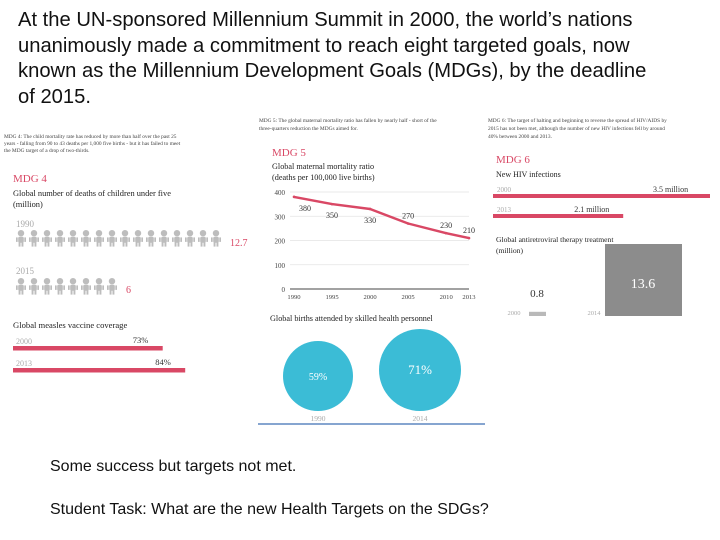 The width and height of the screenshot is (720, 540). Describe the element at coordinates (289, 153) in the screenshot. I see `mdg5-label: MDG 5` at that location.